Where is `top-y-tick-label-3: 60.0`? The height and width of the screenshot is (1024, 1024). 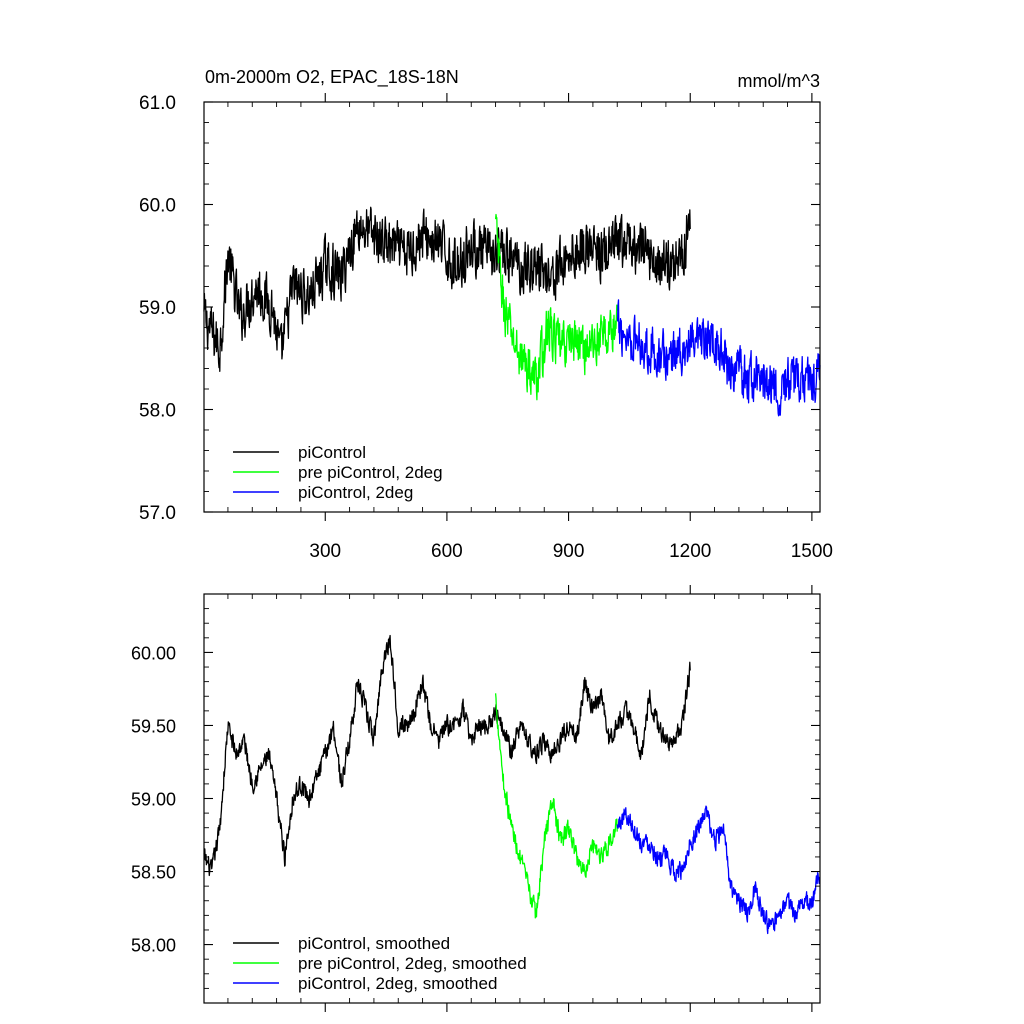 top-y-tick-label-3: 60.0 is located at coordinates (157, 206).